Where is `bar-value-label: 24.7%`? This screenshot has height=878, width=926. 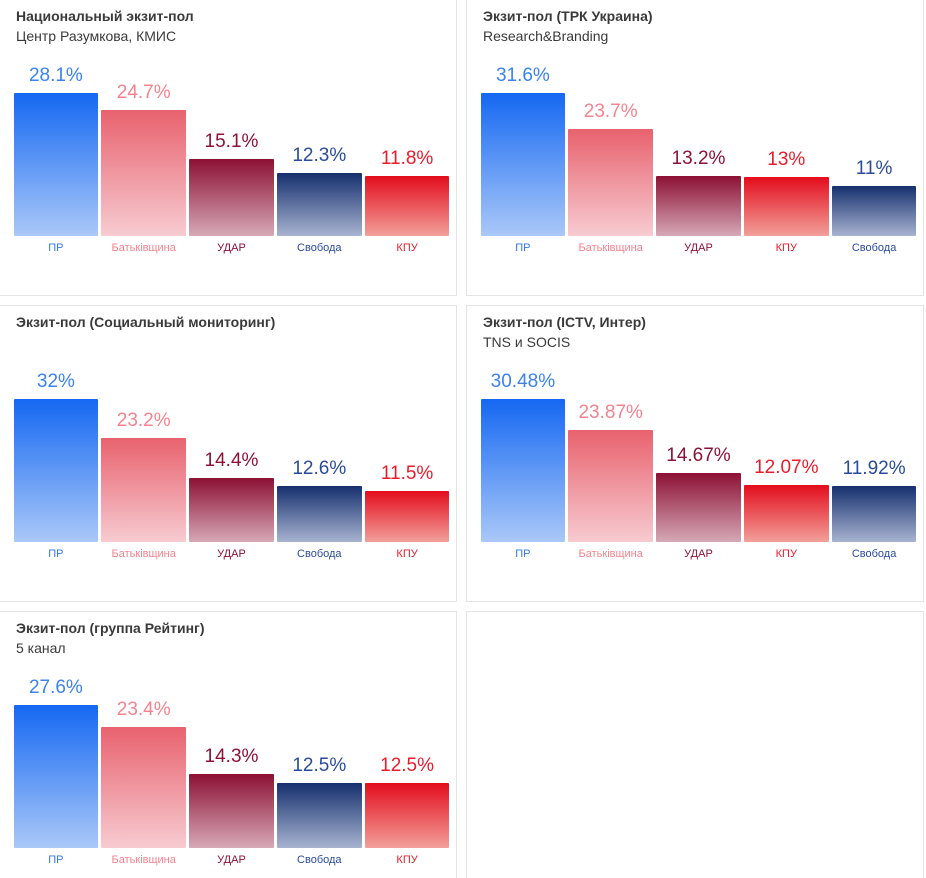 bar-value-label: 24.7% is located at coordinates (143, 93).